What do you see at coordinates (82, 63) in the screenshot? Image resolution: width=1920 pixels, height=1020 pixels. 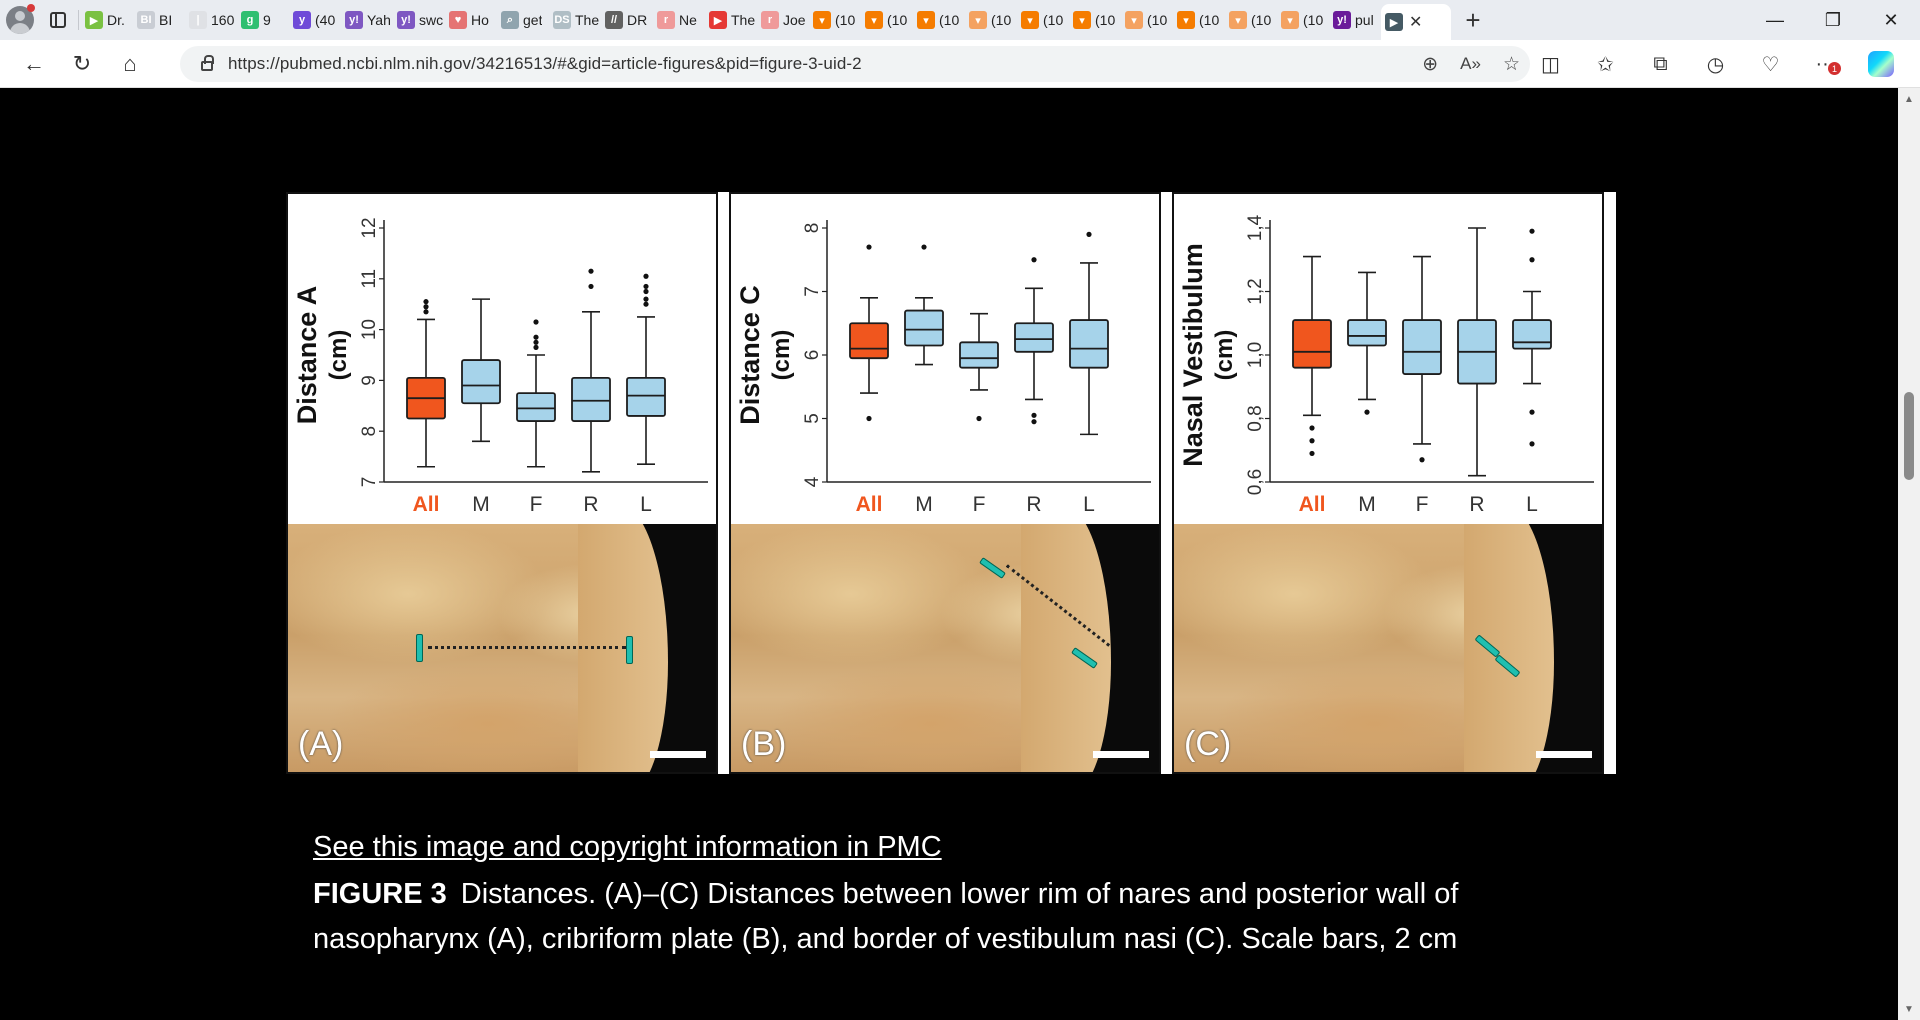 I see `refresh-button: ↻` at bounding box center [82, 63].